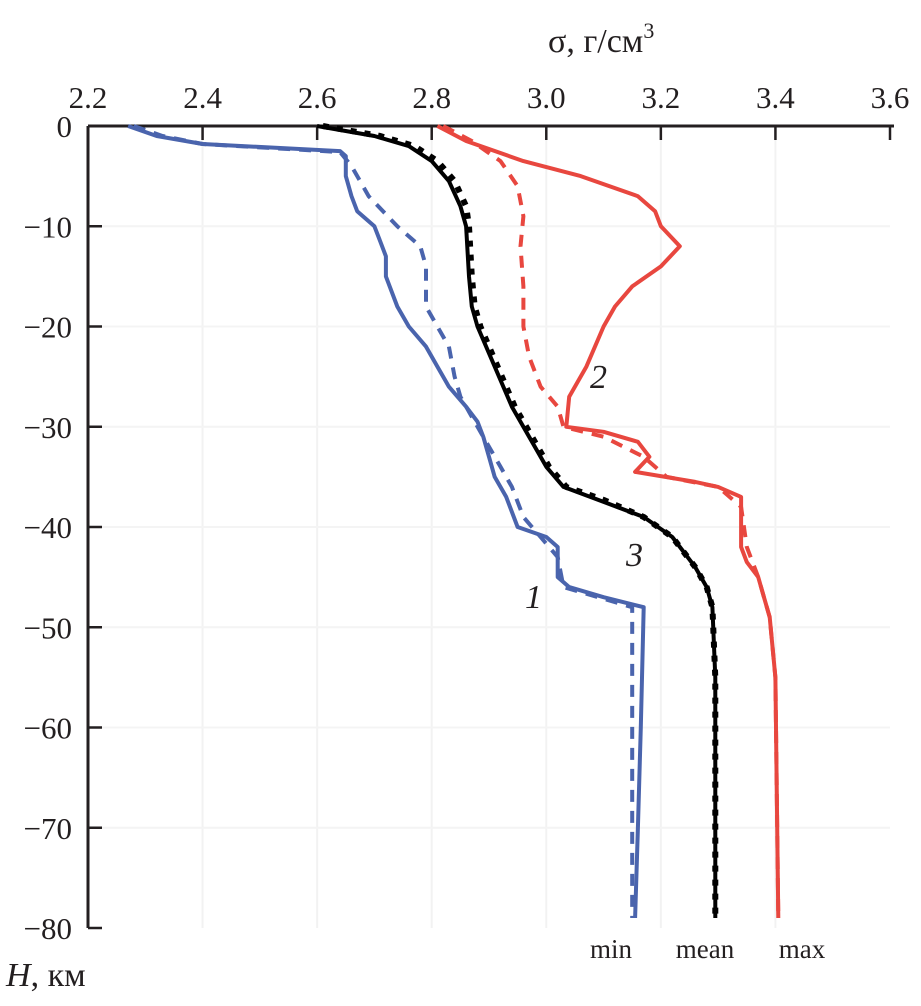 The width and height of the screenshot is (921, 1006). Describe the element at coordinates (317, 97) in the screenshot. I see `x-tick-label: 2.6` at that location.